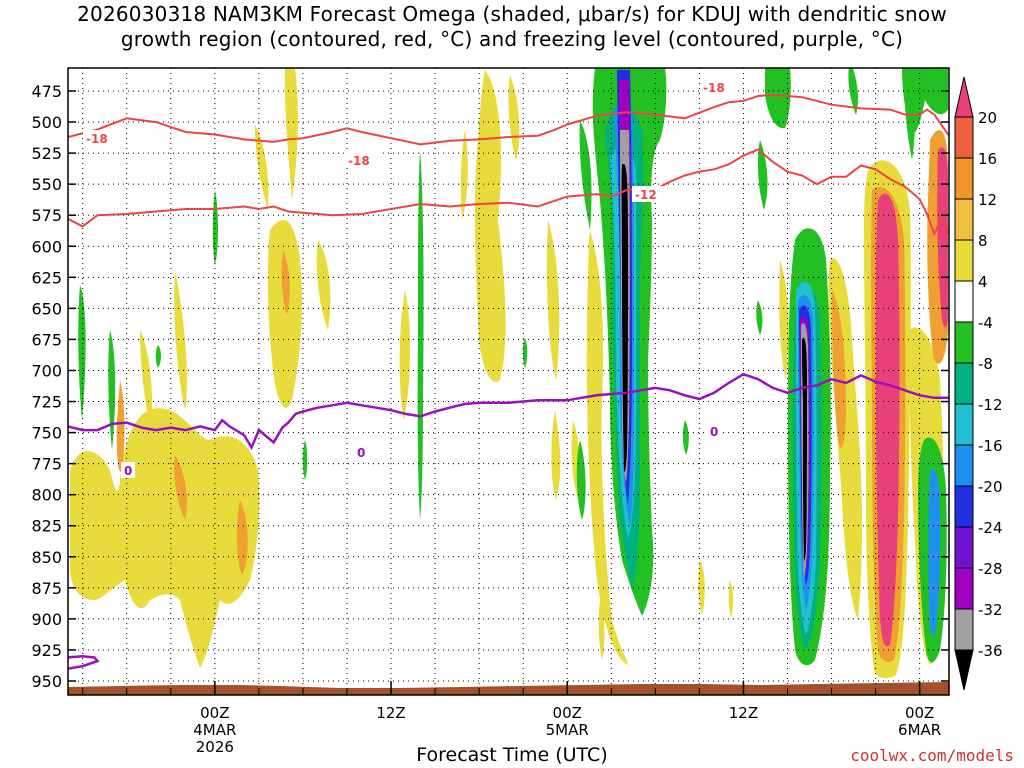  What do you see at coordinates (46, 433) in the screenshot?
I see `y-tick-label: 750` at bounding box center [46, 433].